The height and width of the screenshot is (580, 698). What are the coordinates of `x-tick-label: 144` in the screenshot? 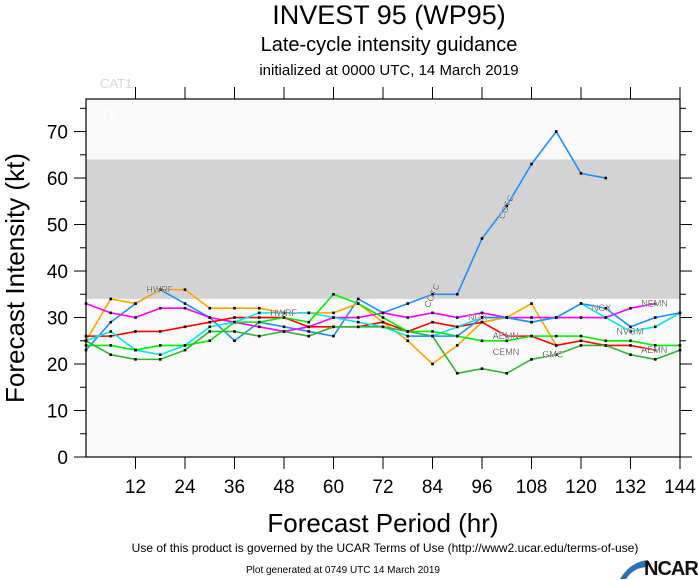 It's located at (680, 487).